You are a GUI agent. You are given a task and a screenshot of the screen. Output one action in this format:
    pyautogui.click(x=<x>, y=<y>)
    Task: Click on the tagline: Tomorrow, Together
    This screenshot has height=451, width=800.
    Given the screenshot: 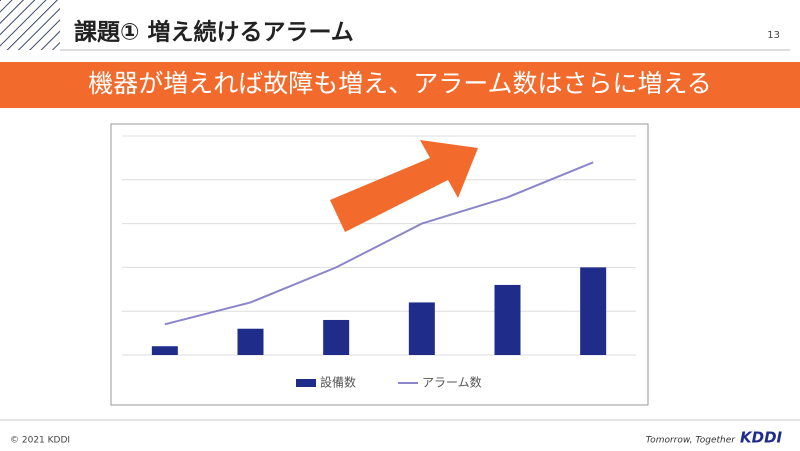 What is the action you would take?
    pyautogui.click(x=691, y=441)
    